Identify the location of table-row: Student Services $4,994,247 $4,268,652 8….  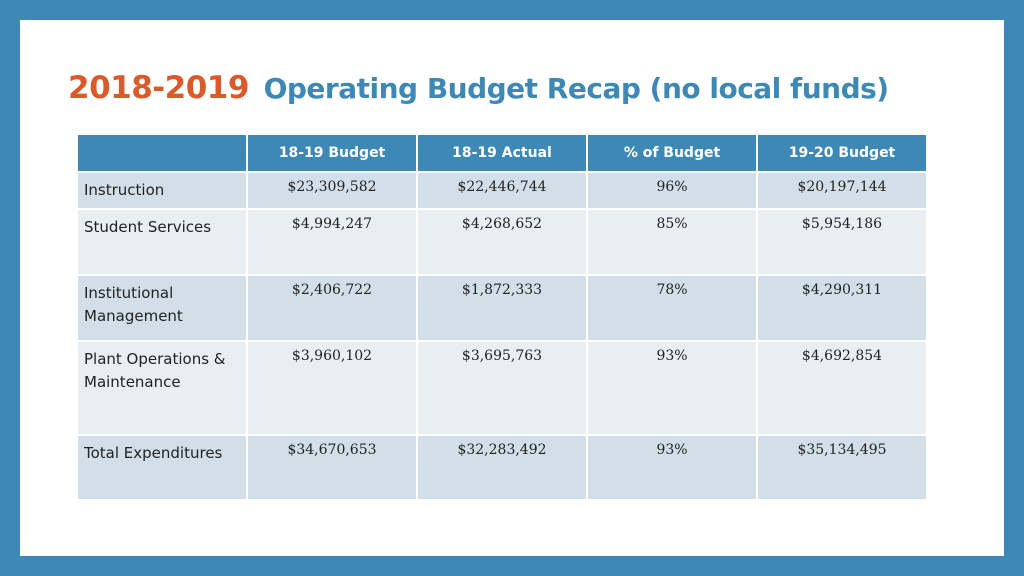
(502, 242).